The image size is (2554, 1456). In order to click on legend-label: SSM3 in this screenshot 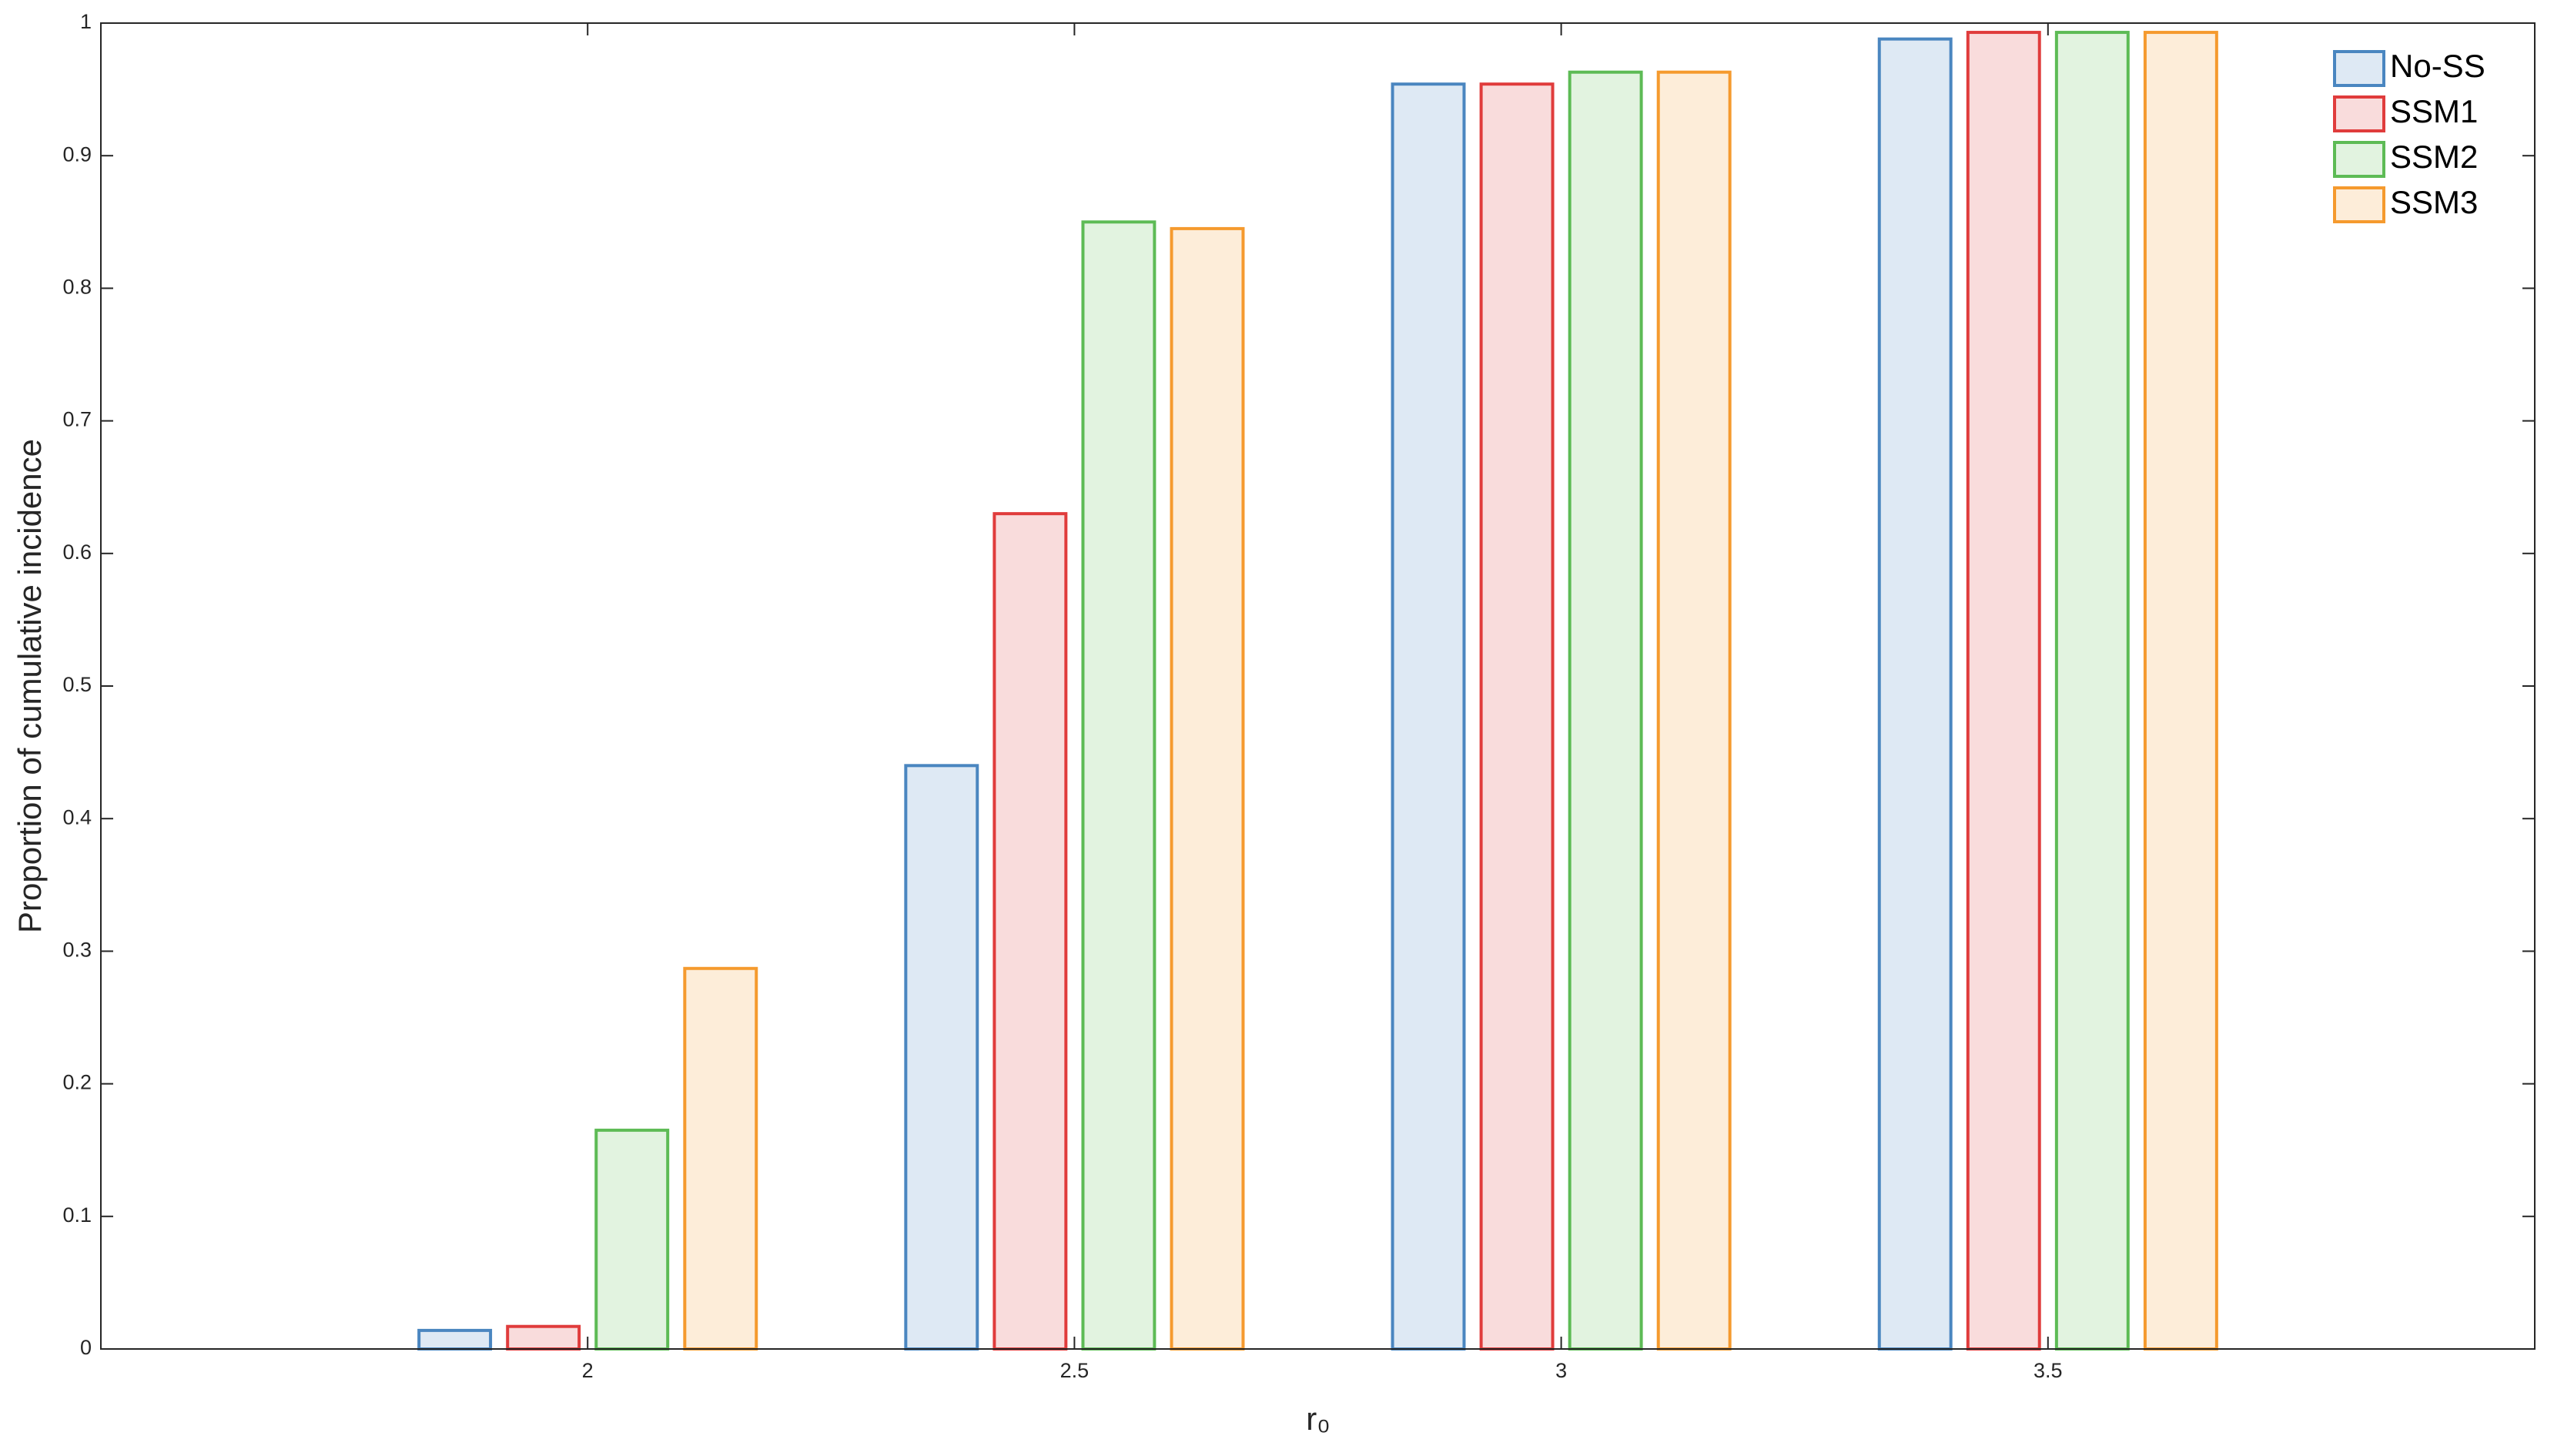, I will do `click(2434, 202)`.